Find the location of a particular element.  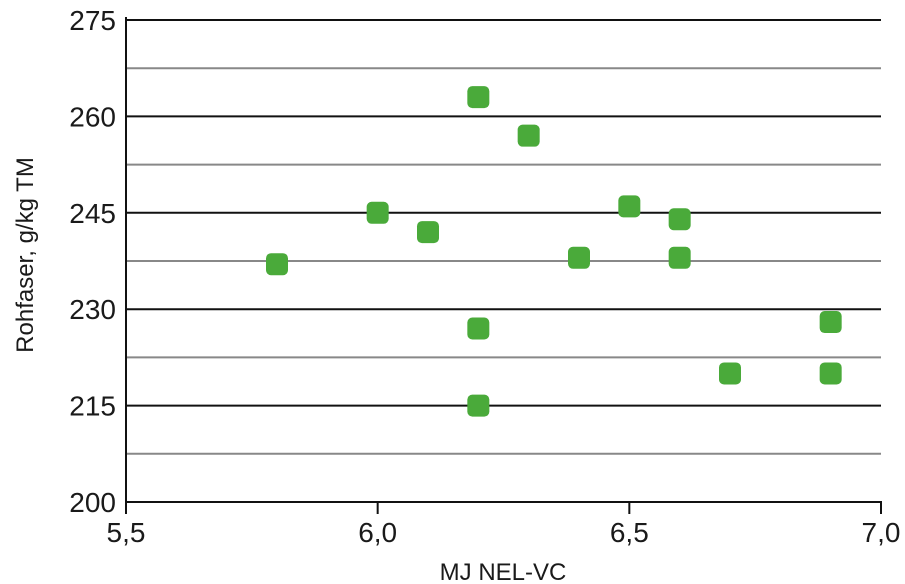

y-tick-label: 230 is located at coordinates (92, 309).